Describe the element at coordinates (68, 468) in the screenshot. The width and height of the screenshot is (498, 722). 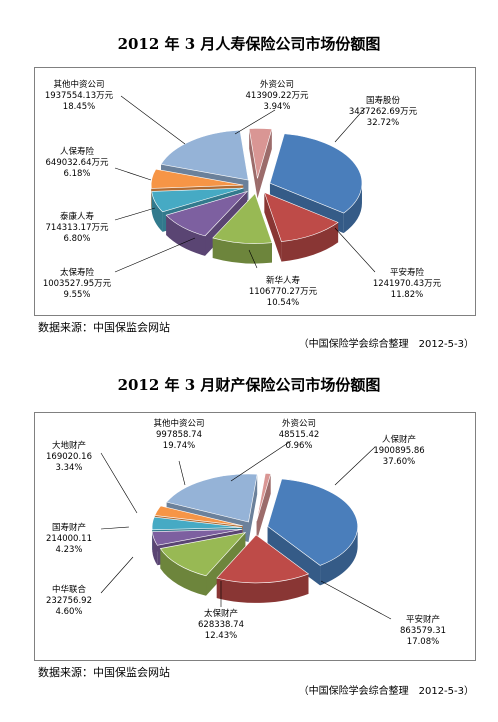
I see `slice-percent-label: 3.34%` at that location.